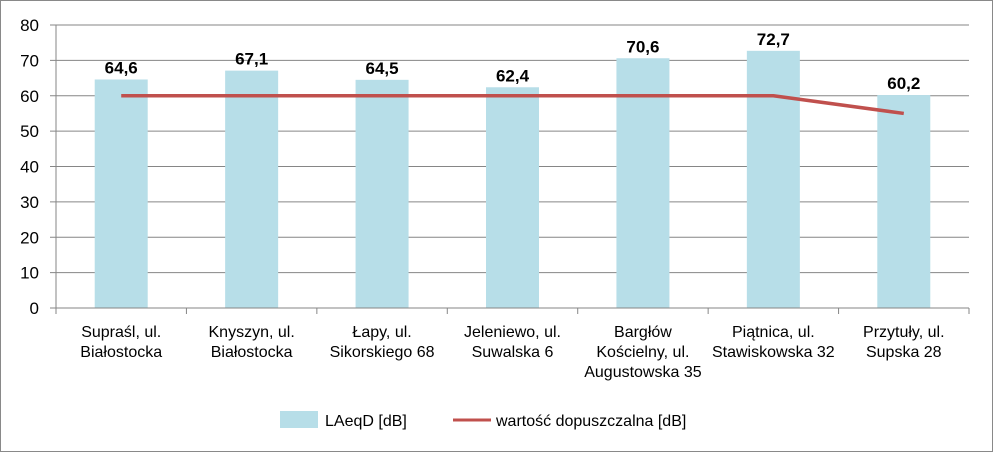  Describe the element at coordinates (904, 332) in the screenshot. I see `x-category-label: Przytuły, ul.` at that location.